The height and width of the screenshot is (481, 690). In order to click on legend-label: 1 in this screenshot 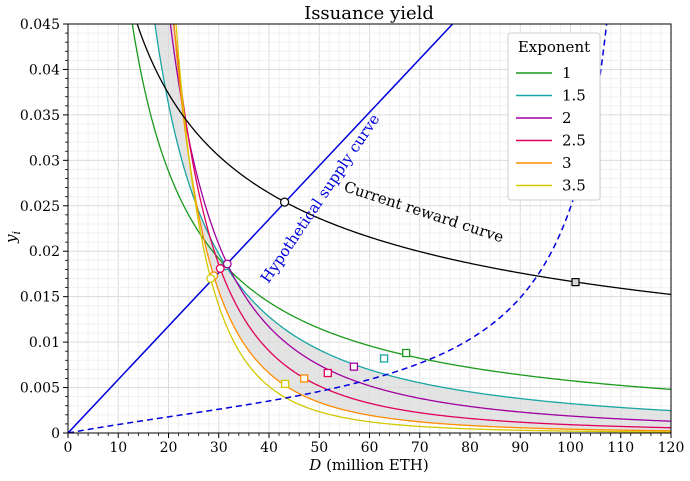, I will do `click(567, 73)`.